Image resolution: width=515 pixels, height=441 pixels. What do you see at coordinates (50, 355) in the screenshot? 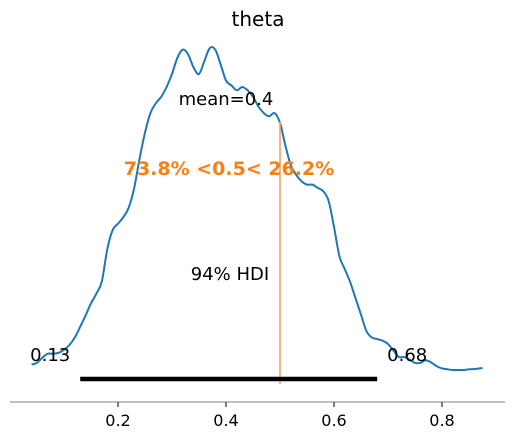
I see `hdi-low-label: 0.13` at bounding box center [50, 355].